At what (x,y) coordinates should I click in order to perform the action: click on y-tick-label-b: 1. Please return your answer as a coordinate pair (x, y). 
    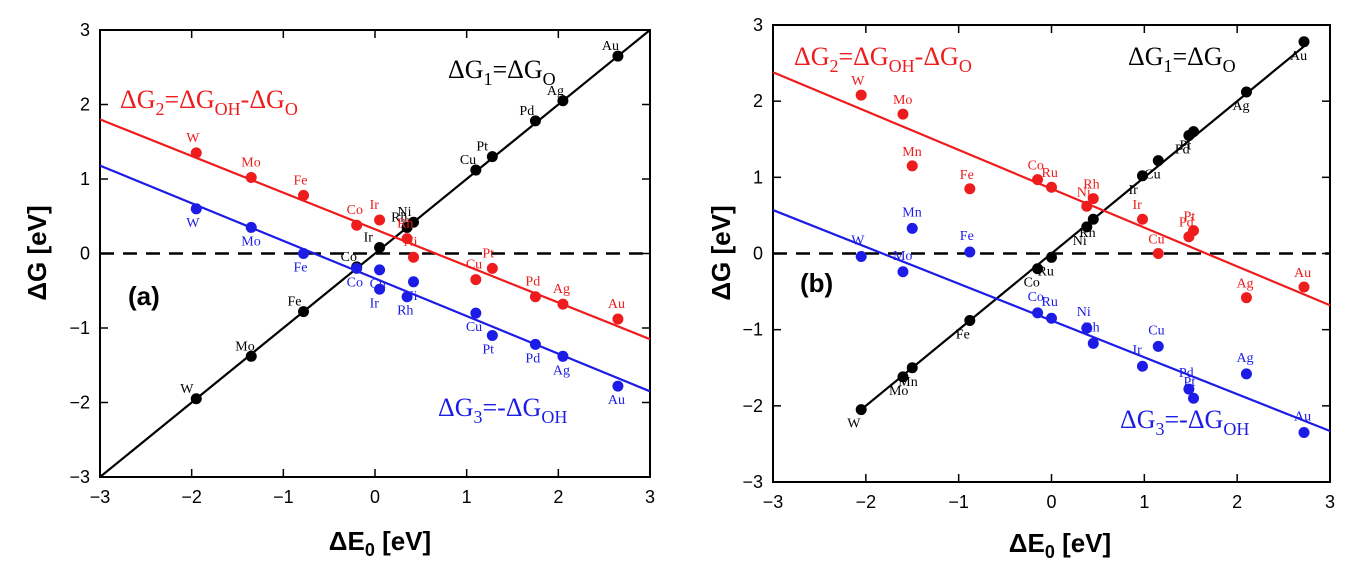
    Looking at the image, I should click on (758, 177).